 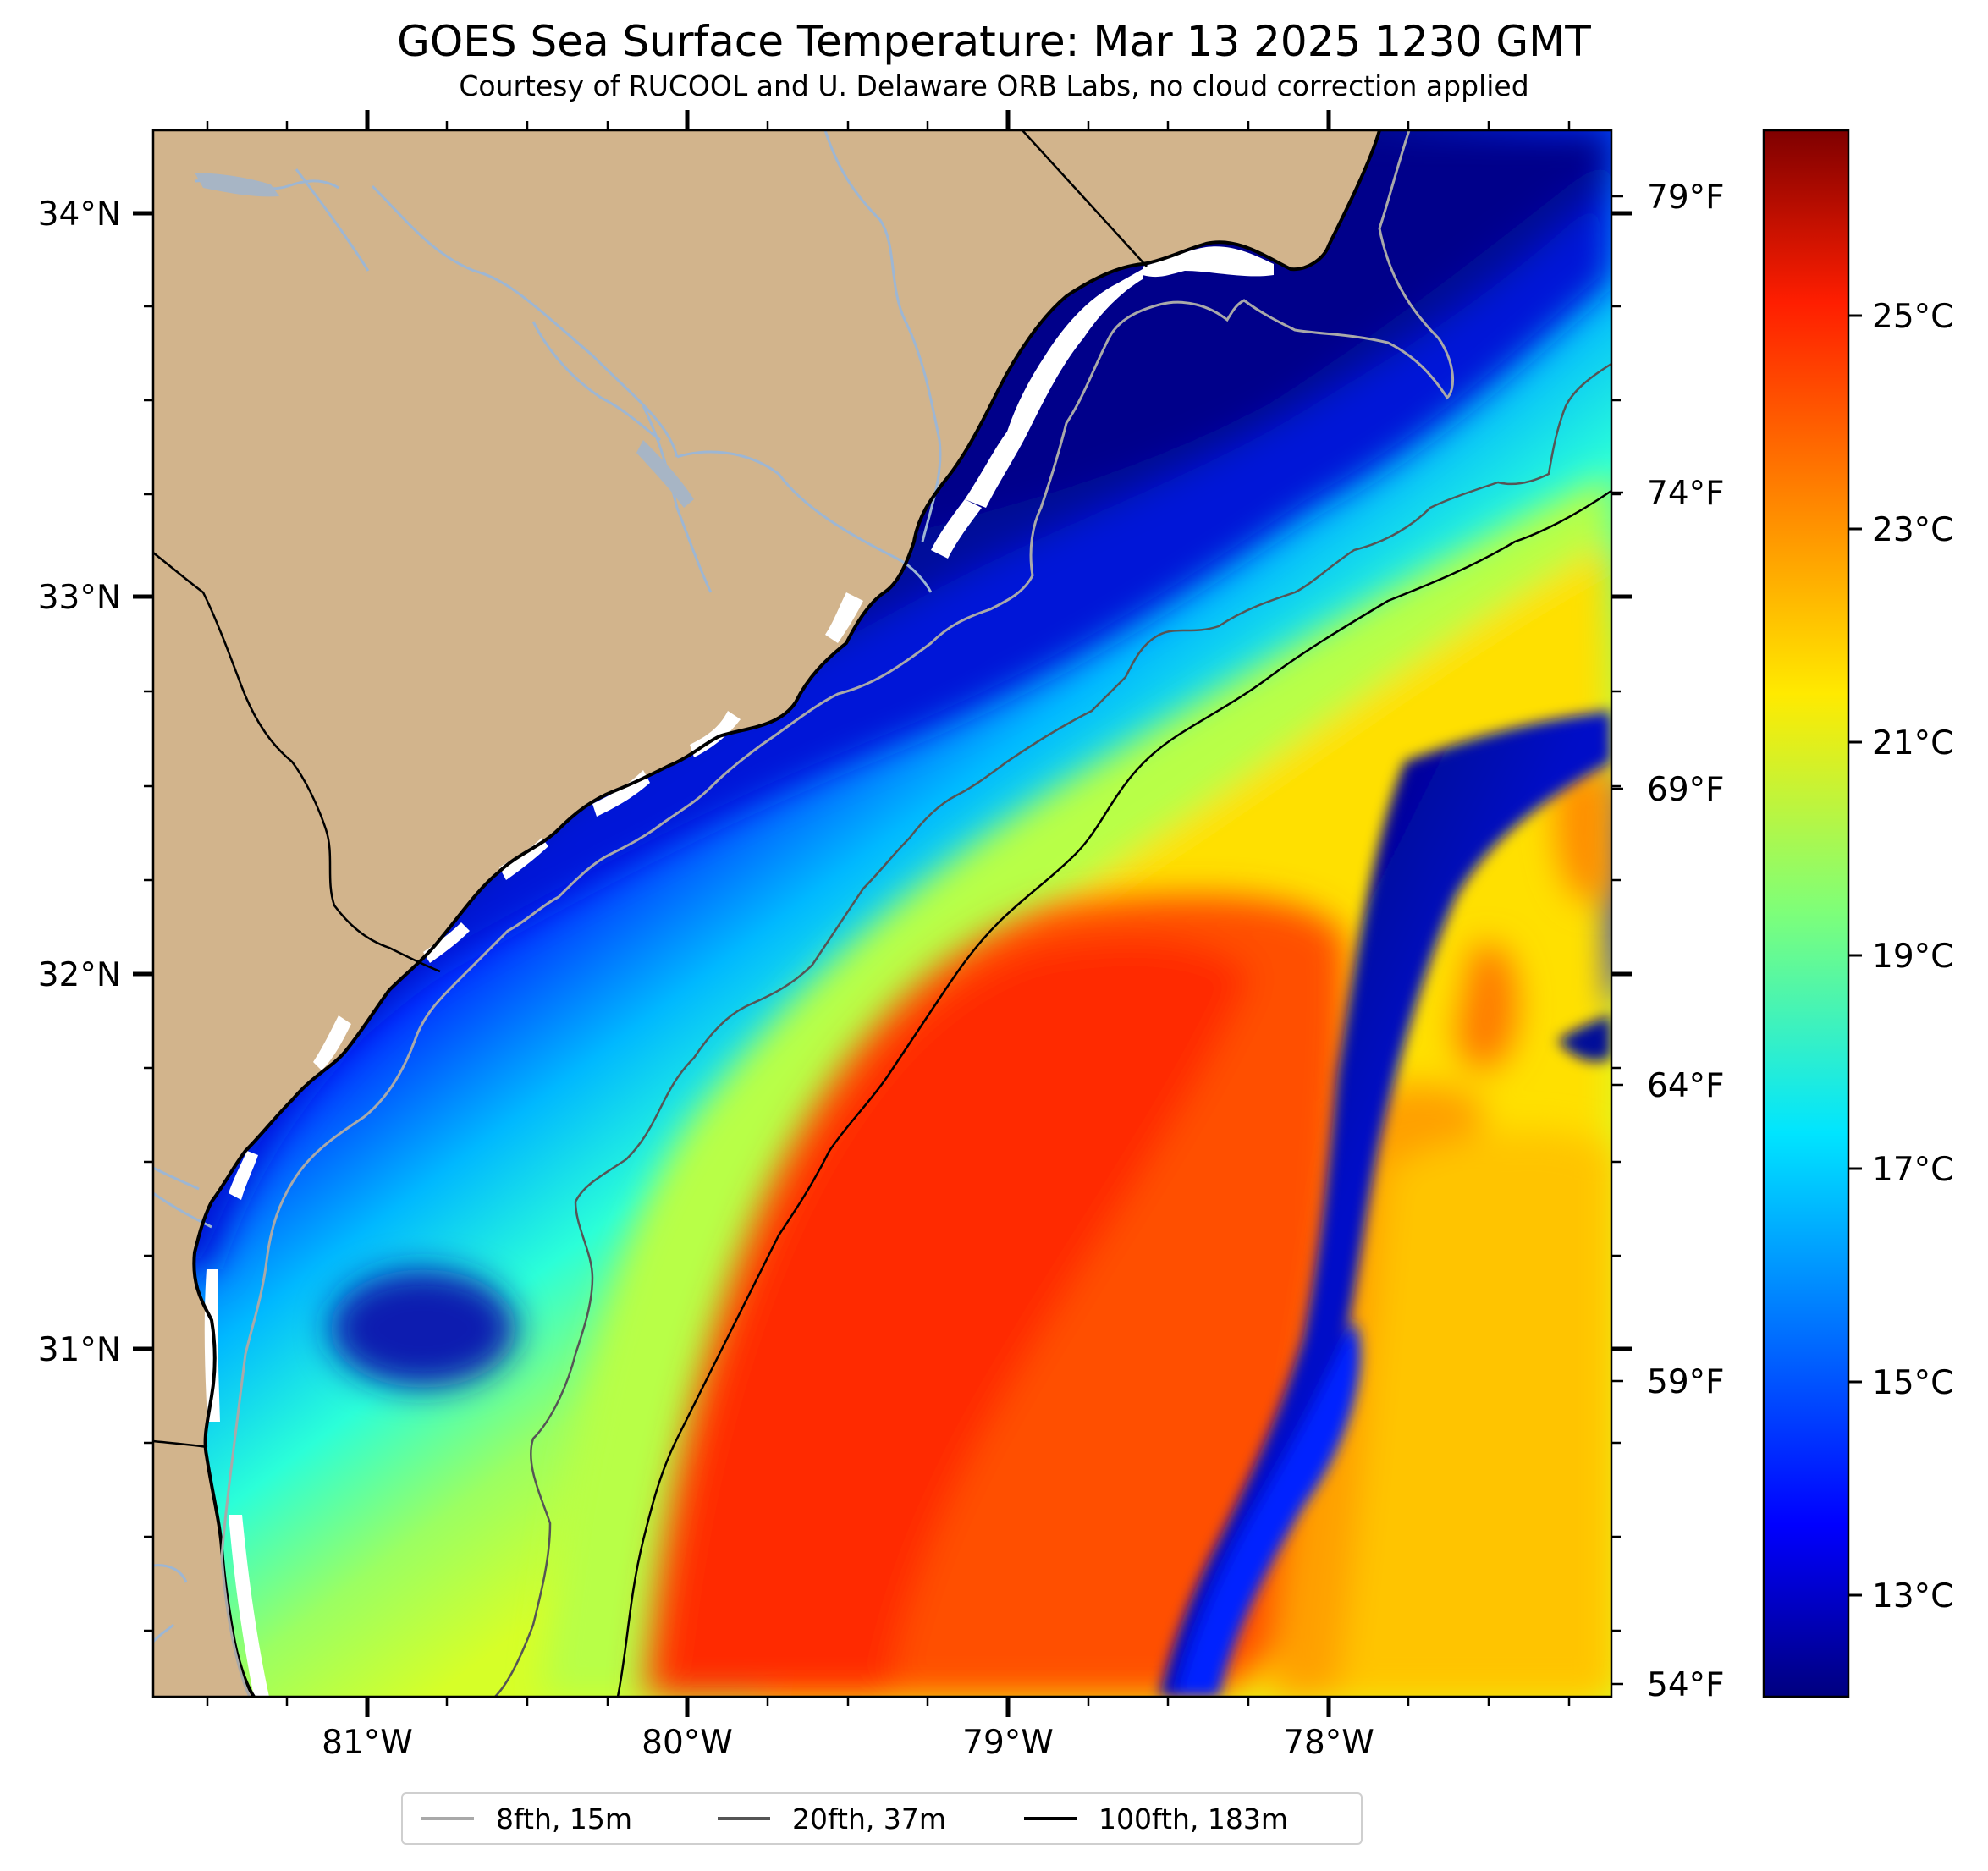 What do you see at coordinates (79, 975) in the screenshot?
I see `lat-label: 32°N` at bounding box center [79, 975].